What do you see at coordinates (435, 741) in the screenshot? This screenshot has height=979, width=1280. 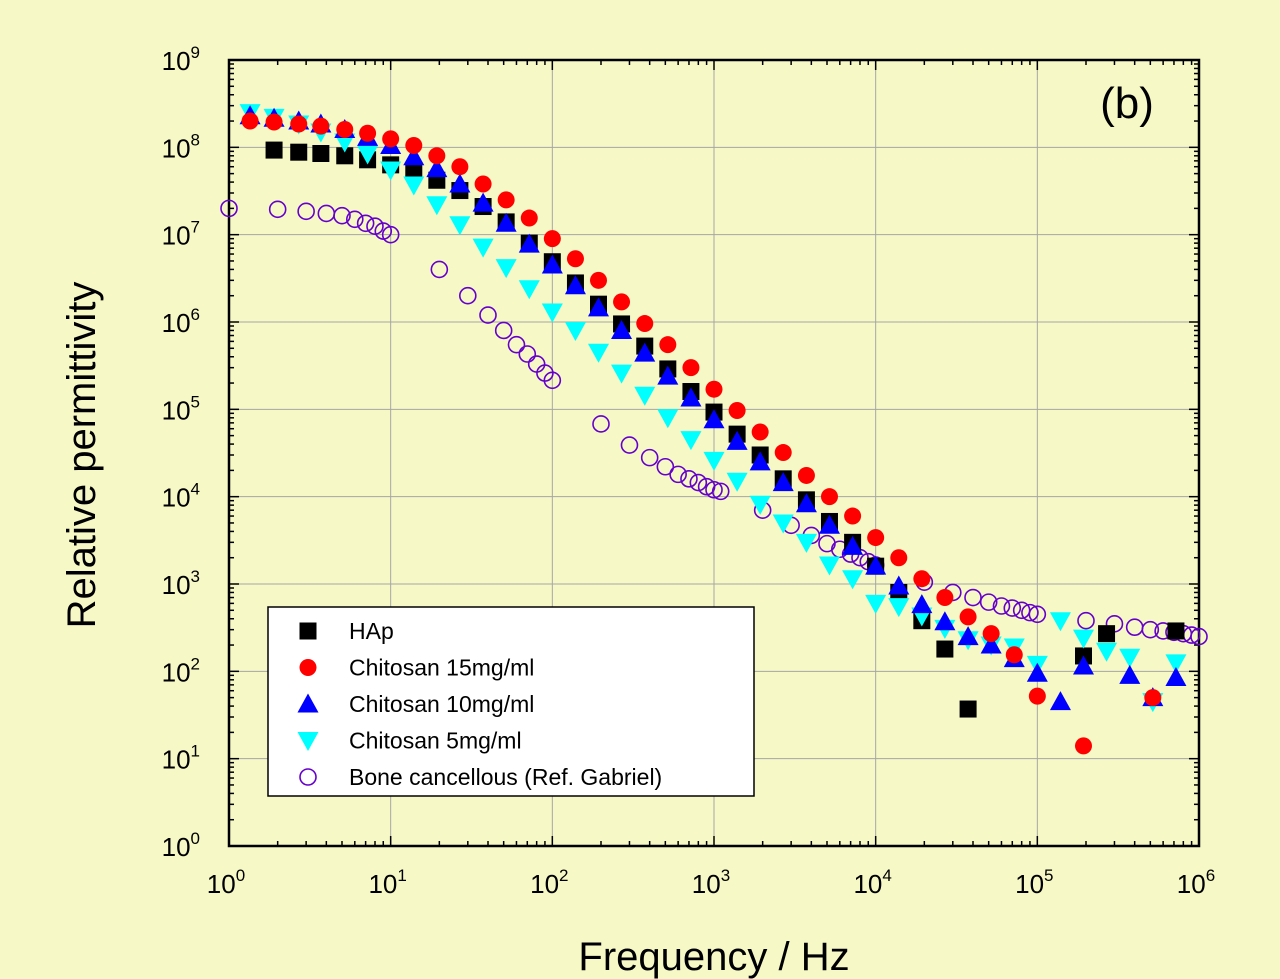 I see `legend-label: Chitosan 5mg/ml` at bounding box center [435, 741].